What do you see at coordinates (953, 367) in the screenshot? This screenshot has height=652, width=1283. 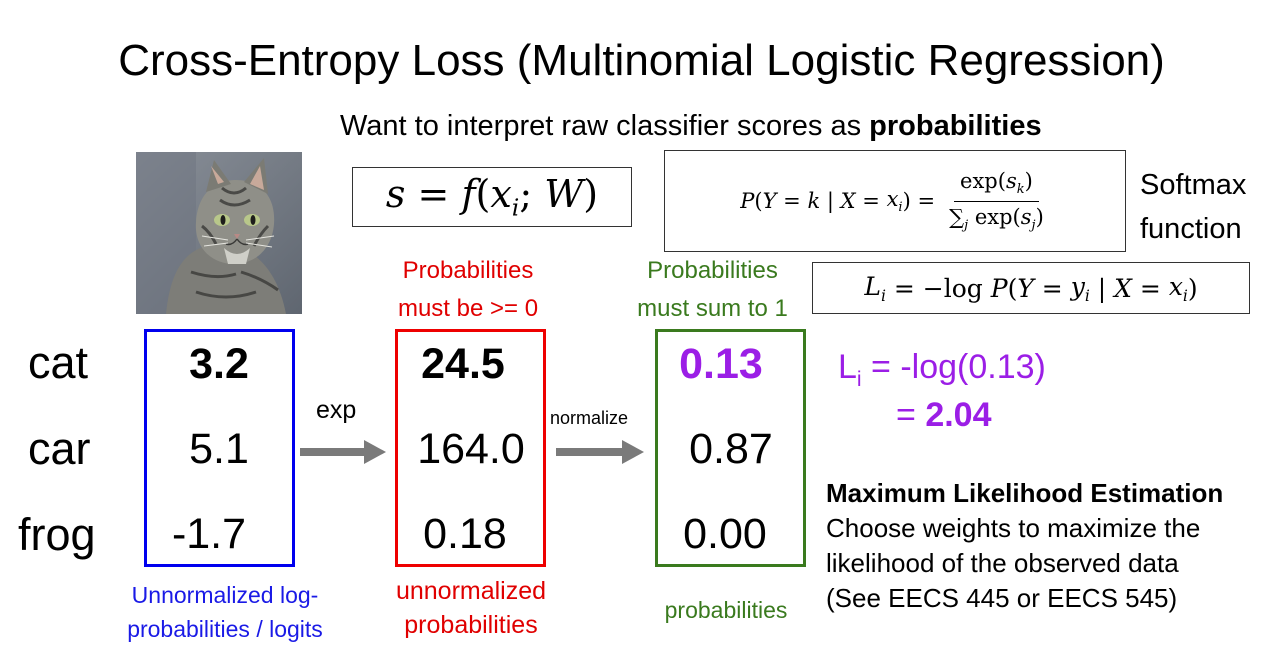 I see `loss-calc-line1-suffix: = -log(0.13)` at bounding box center [953, 367].